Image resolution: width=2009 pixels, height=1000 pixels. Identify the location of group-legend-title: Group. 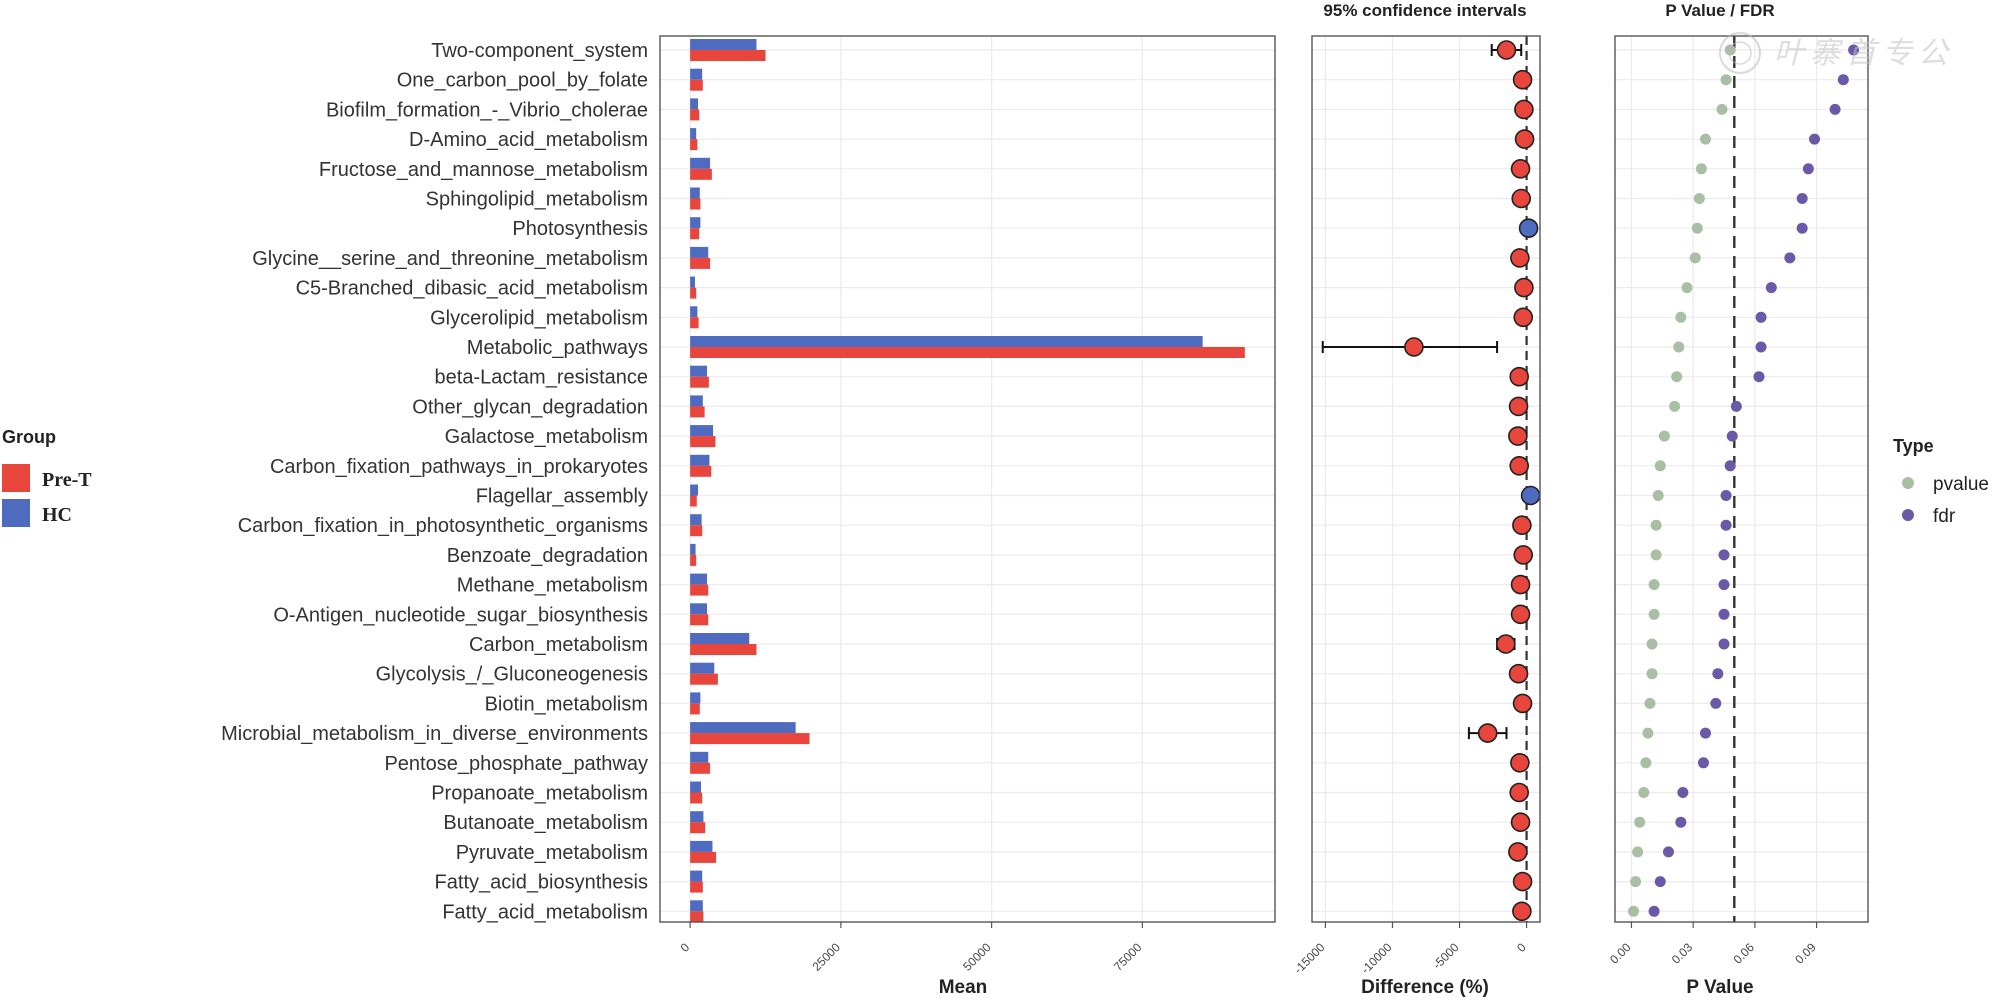
(29, 437).